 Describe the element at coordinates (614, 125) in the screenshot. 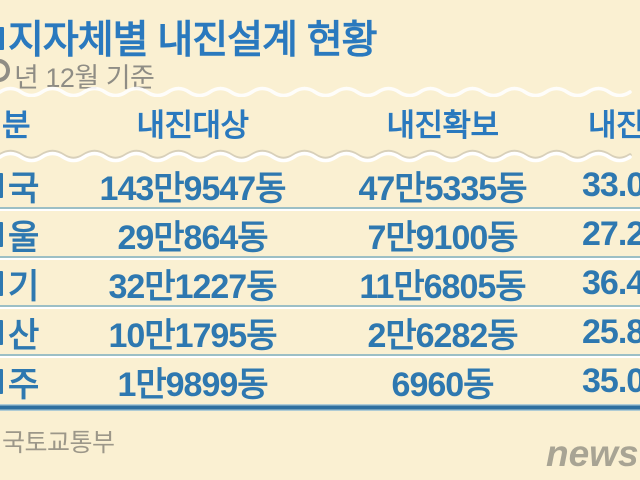

I see `column-header-rate: 내진` at that location.